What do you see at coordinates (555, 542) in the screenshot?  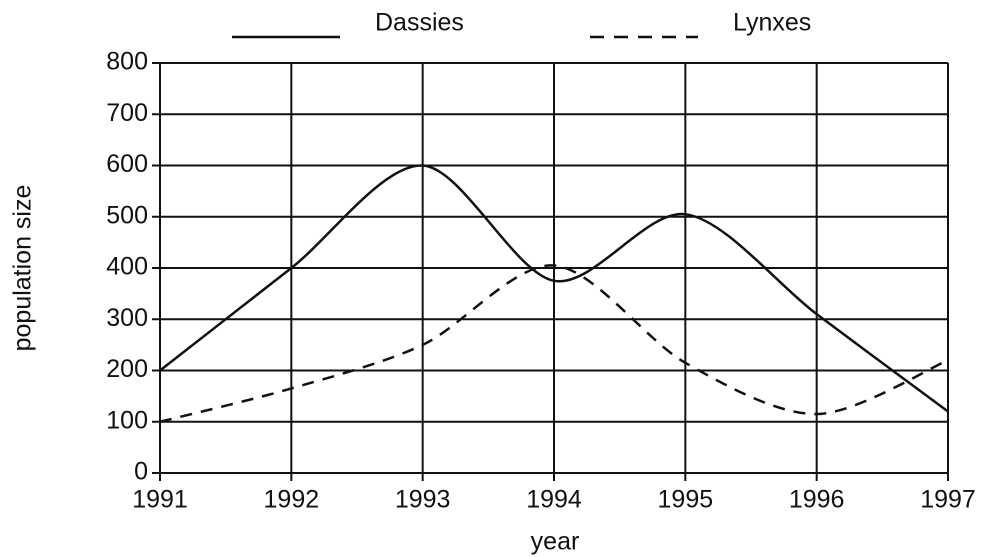 I see `x-axis-label: year` at bounding box center [555, 542].